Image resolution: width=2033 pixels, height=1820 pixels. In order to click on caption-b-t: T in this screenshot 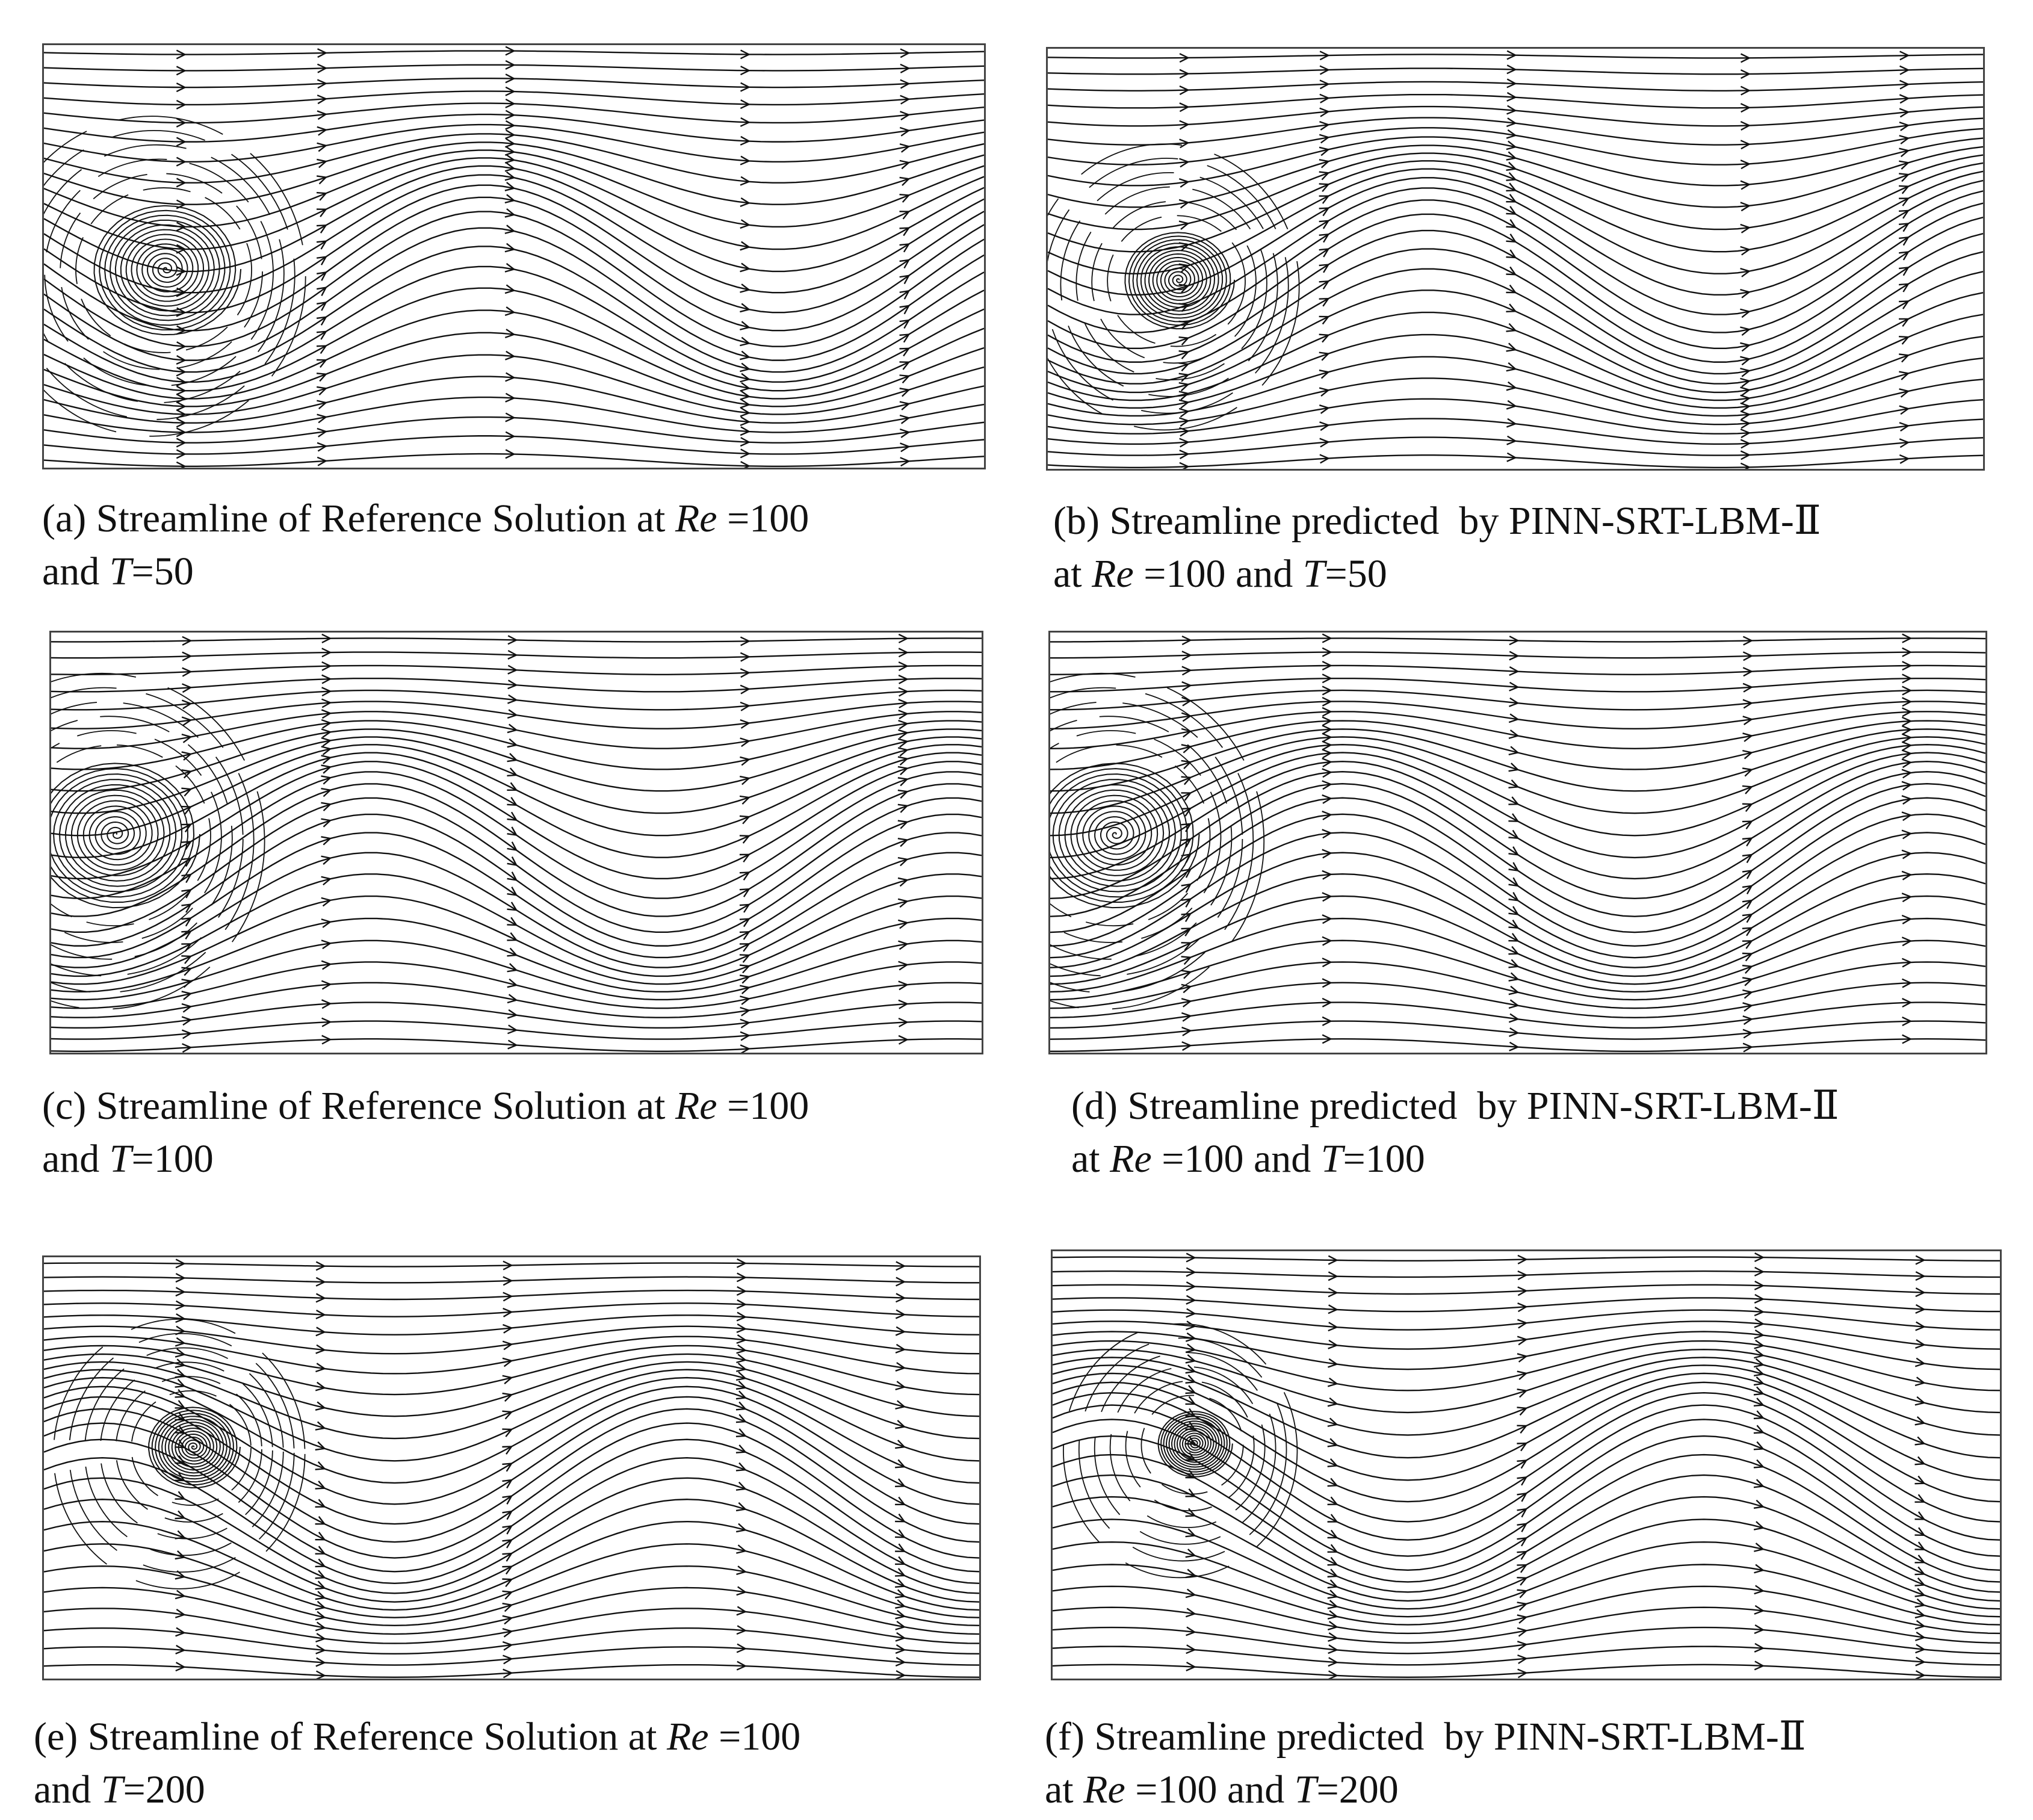, I will do `click(1314, 574)`.